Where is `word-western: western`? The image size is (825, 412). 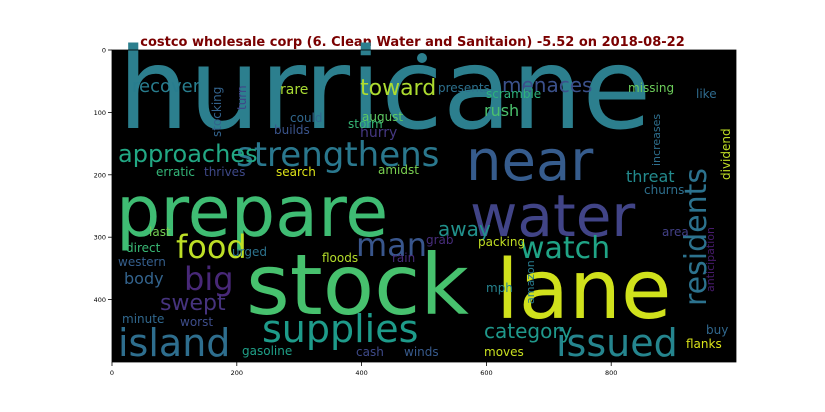 word-western: western is located at coordinates (142, 262).